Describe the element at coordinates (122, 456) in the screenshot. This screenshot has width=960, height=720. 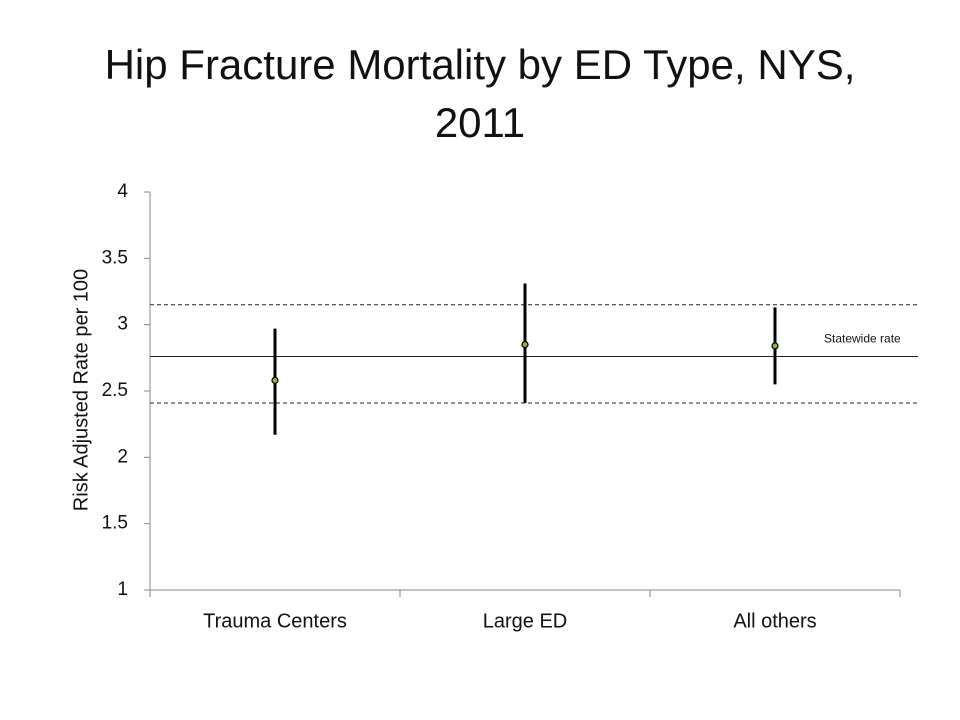
I see `y-tick-label: 2` at that location.